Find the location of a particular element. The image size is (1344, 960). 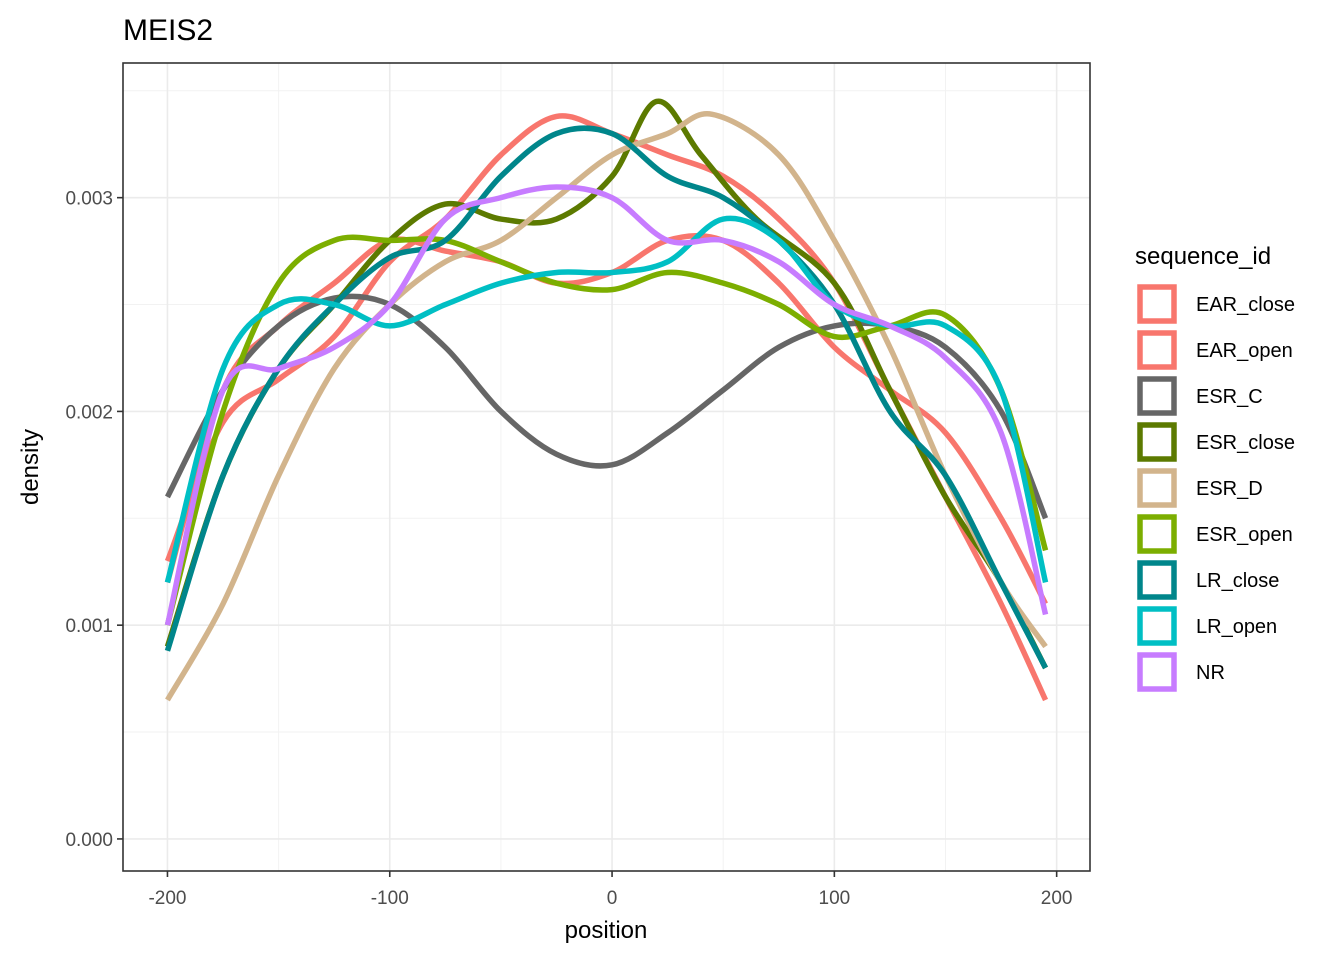

legend-key-nr is located at coordinates (1157, 672).